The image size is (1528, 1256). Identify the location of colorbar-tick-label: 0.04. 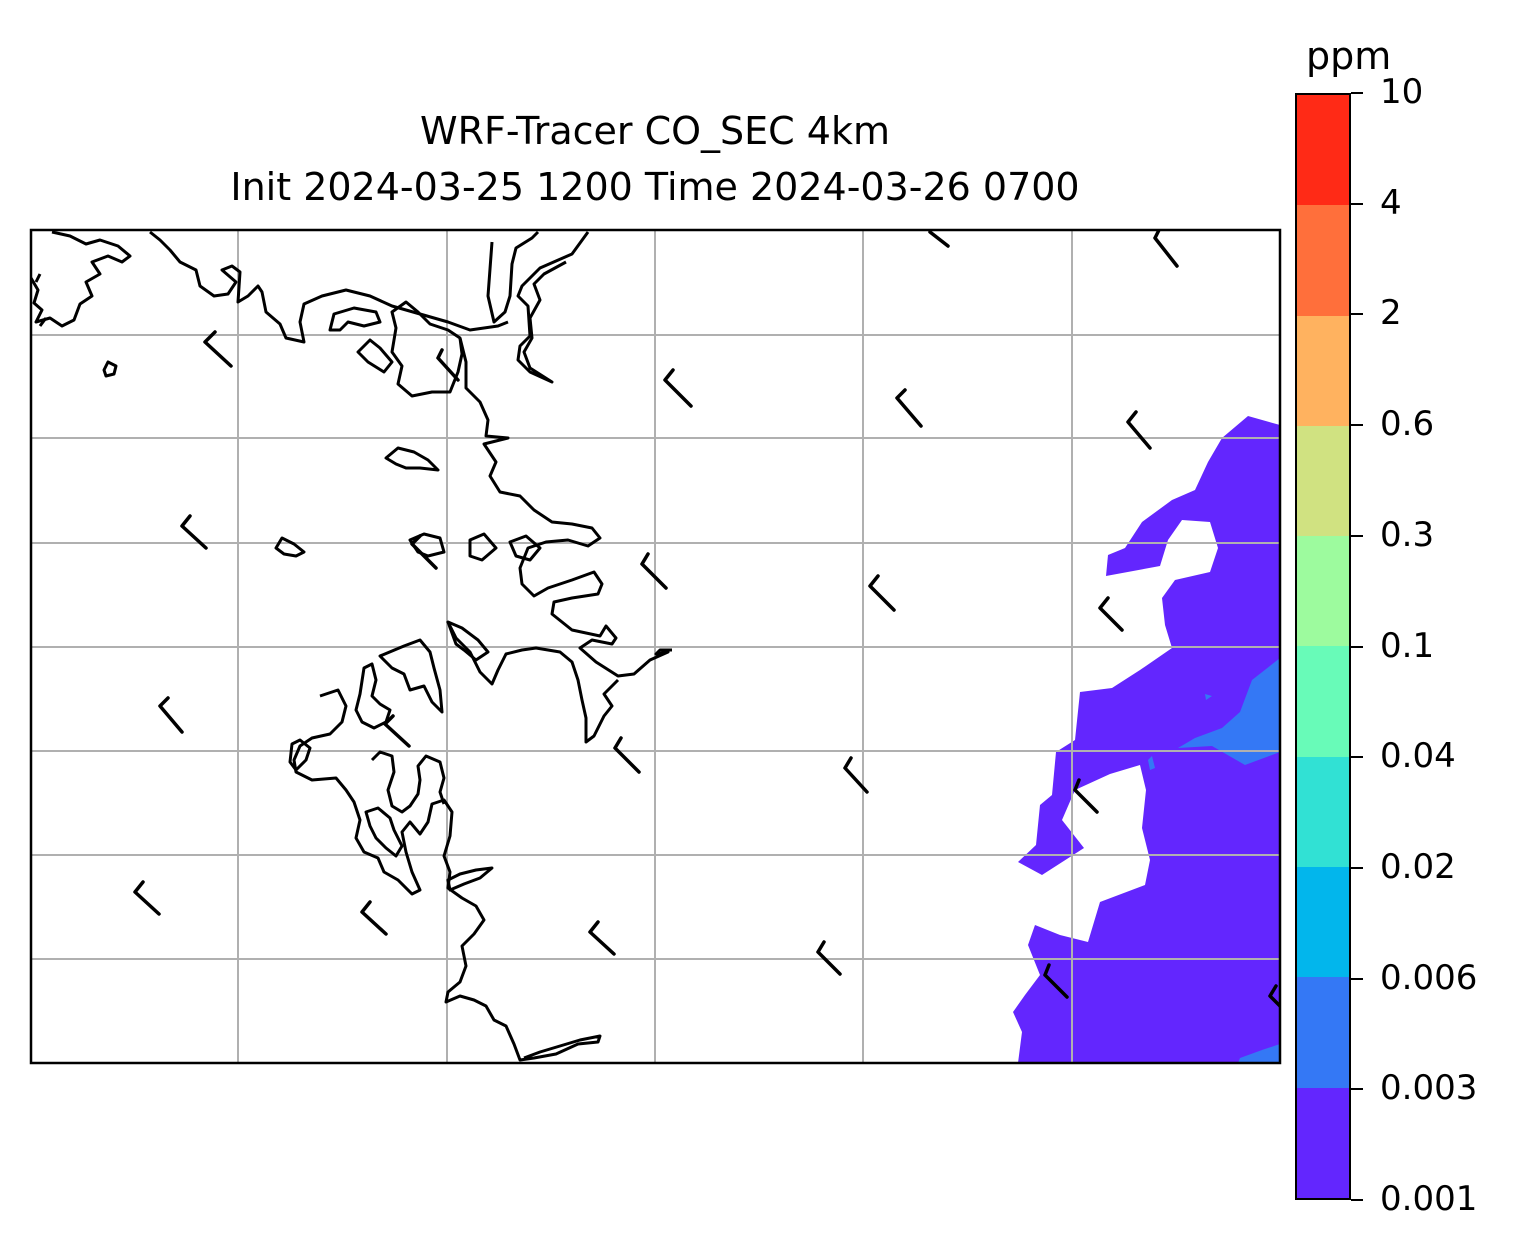
(1418, 756).